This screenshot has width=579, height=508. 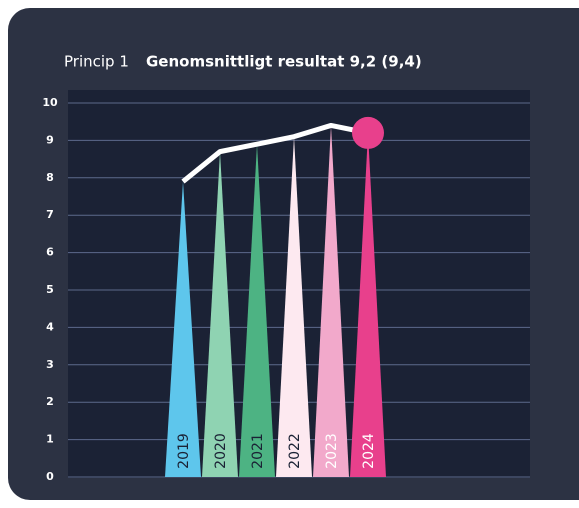 What do you see at coordinates (368, 132) in the screenshot?
I see `current-marker` at bounding box center [368, 132].